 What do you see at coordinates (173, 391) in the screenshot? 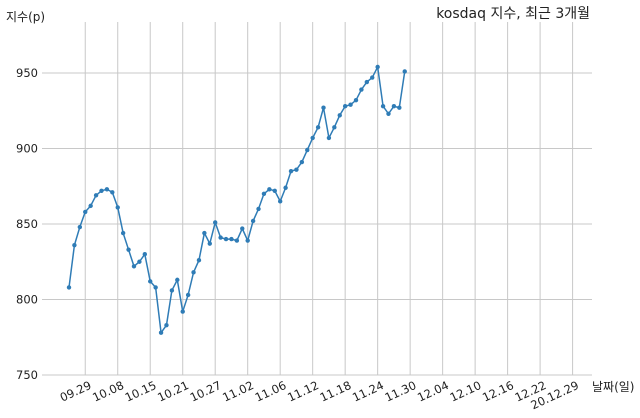
I see `x-tick-label: 10.21` at bounding box center [173, 391].